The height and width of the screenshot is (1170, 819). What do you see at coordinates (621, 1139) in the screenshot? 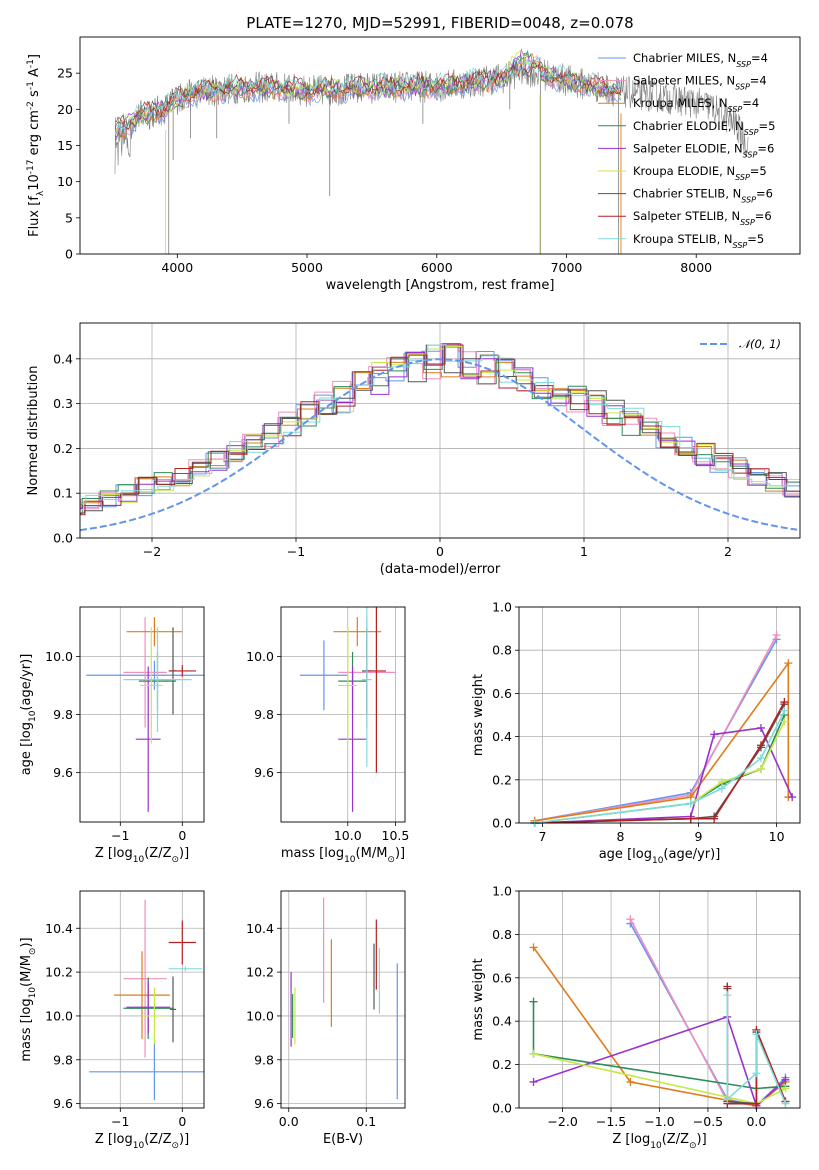
I see `label-part: Z [` at bounding box center [621, 1139].